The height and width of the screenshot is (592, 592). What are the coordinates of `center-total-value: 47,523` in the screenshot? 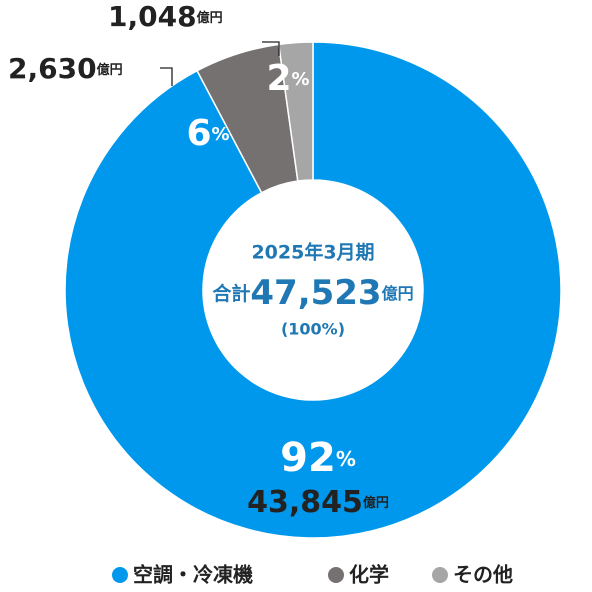 It's located at (315, 293).